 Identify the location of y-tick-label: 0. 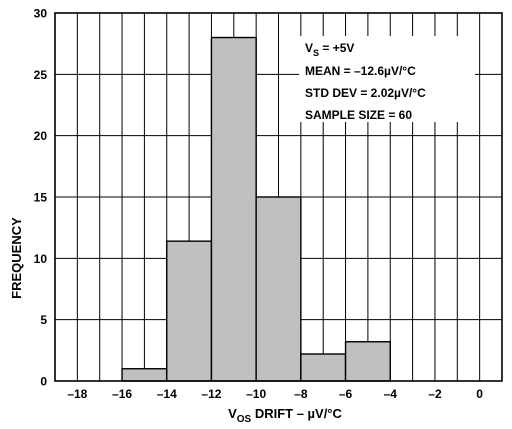
(43, 382).